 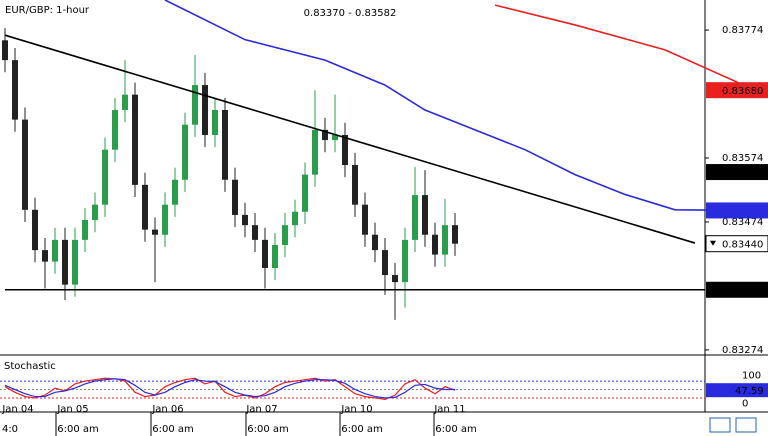 What do you see at coordinates (167, 409) in the screenshot?
I see `date-label: Jan 06` at bounding box center [167, 409].